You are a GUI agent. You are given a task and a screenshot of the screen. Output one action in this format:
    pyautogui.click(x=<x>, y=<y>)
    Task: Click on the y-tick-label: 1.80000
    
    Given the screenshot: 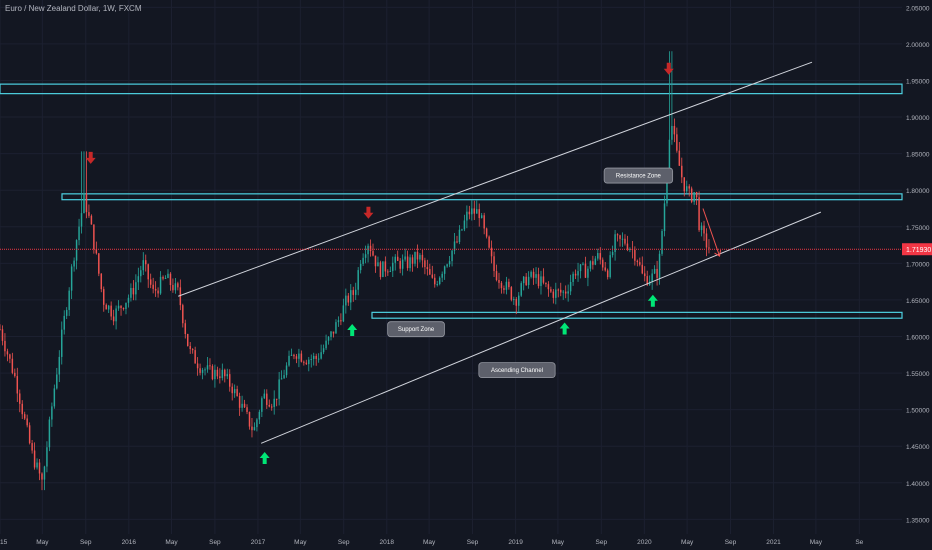 What is the action you would take?
    pyautogui.click(x=918, y=191)
    